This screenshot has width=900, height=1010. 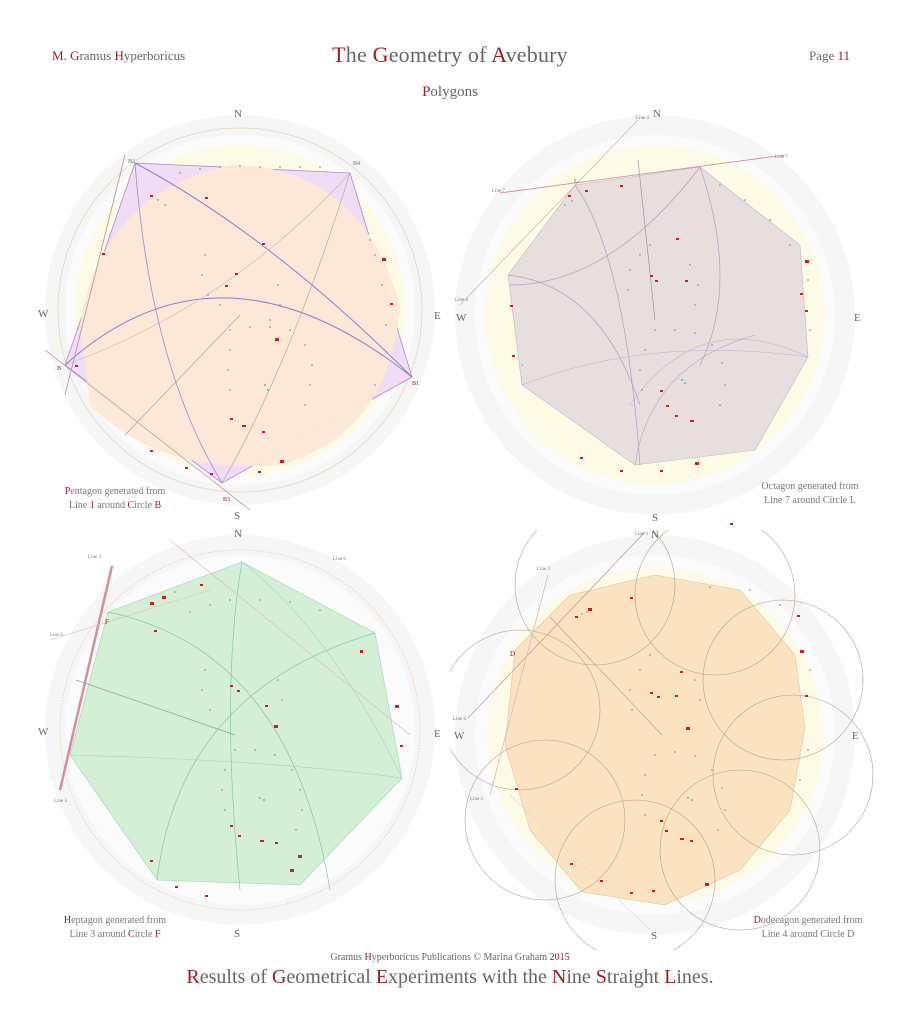 What do you see at coordinates (601, 977) in the screenshot?
I see `headline-cap: S` at bounding box center [601, 977].